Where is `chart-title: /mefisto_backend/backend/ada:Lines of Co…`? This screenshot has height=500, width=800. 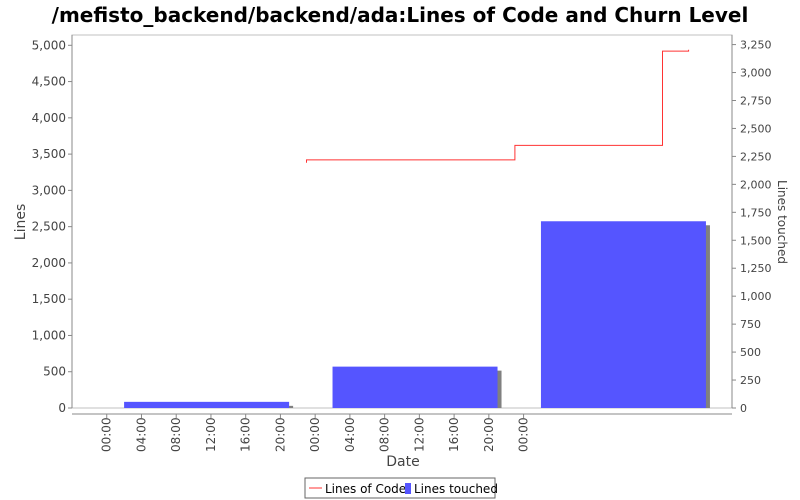
chart-title: /mefisto_backend/backend/ada:Lines of Co… is located at coordinates (400, 15).